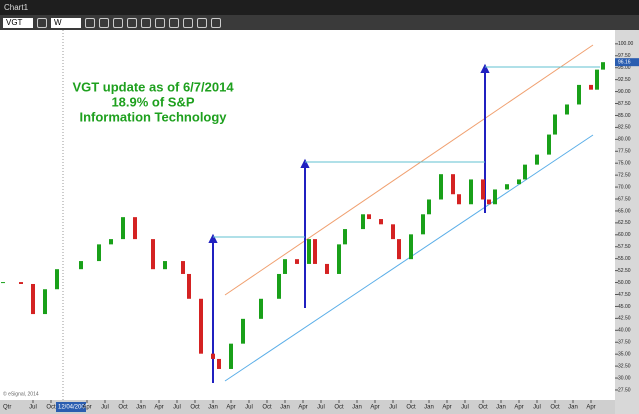  I want to click on y-tick-label: 100.00, so click(626, 44).